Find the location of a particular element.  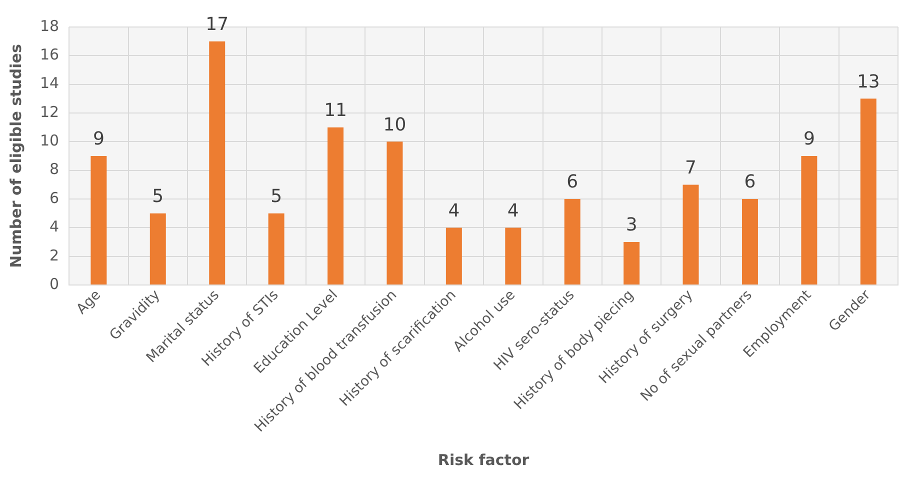

data-label: 11 is located at coordinates (335, 111).